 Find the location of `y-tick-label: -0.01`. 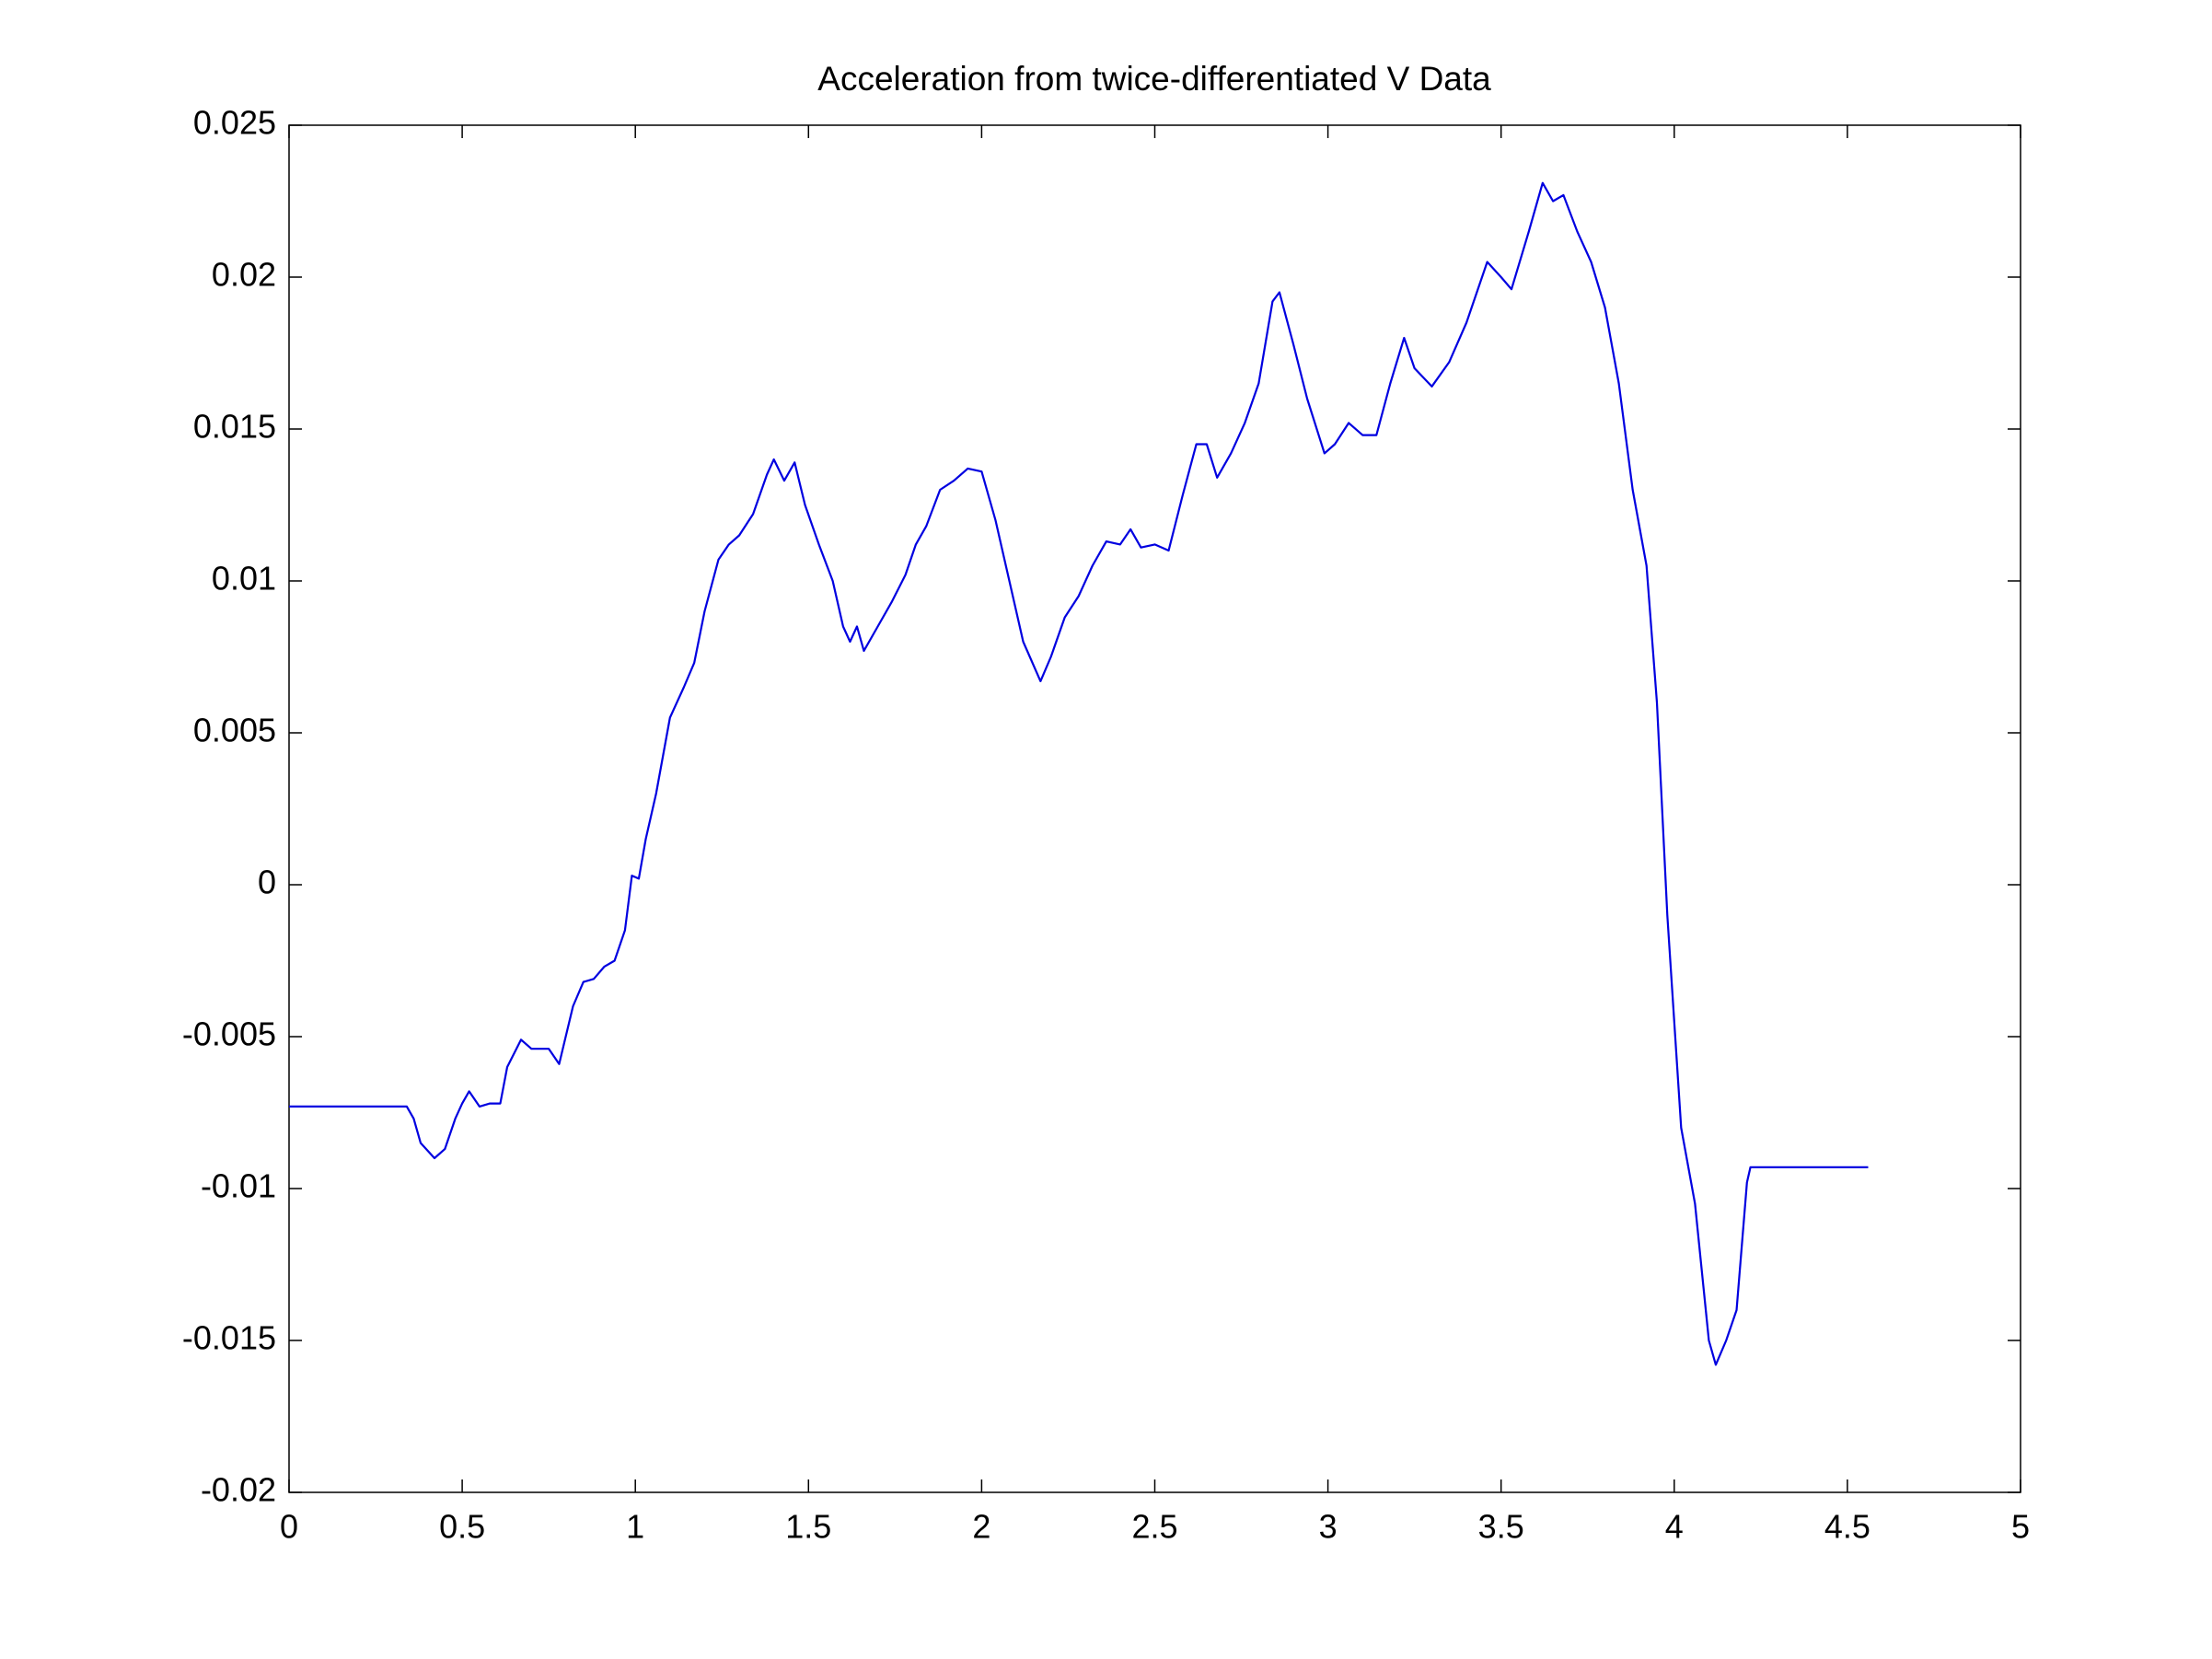

y-tick-label: -0.01 is located at coordinates (238, 1186).